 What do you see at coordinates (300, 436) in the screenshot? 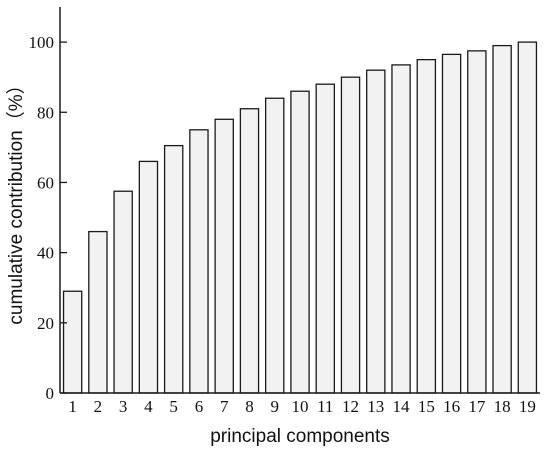
I see `x-axis-title: principal components` at bounding box center [300, 436].